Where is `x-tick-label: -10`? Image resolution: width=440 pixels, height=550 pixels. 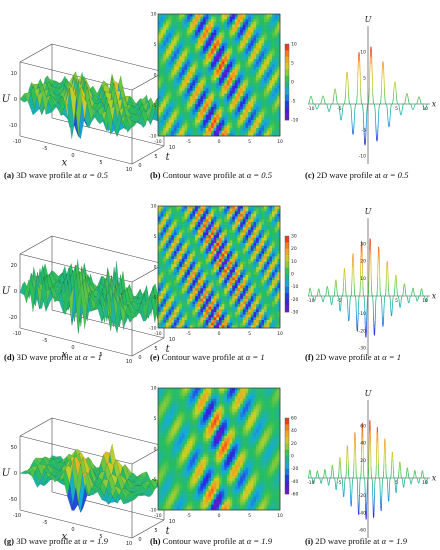
x-tick-label: -10 is located at coordinates (310, 109).